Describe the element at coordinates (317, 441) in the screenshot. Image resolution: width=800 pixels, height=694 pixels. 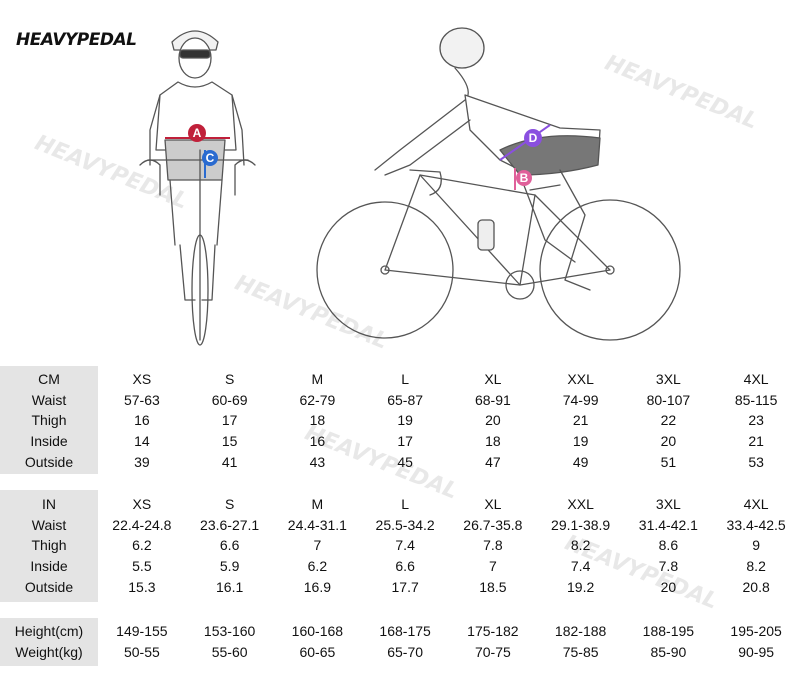
I see `table-cell: 16` at that location.